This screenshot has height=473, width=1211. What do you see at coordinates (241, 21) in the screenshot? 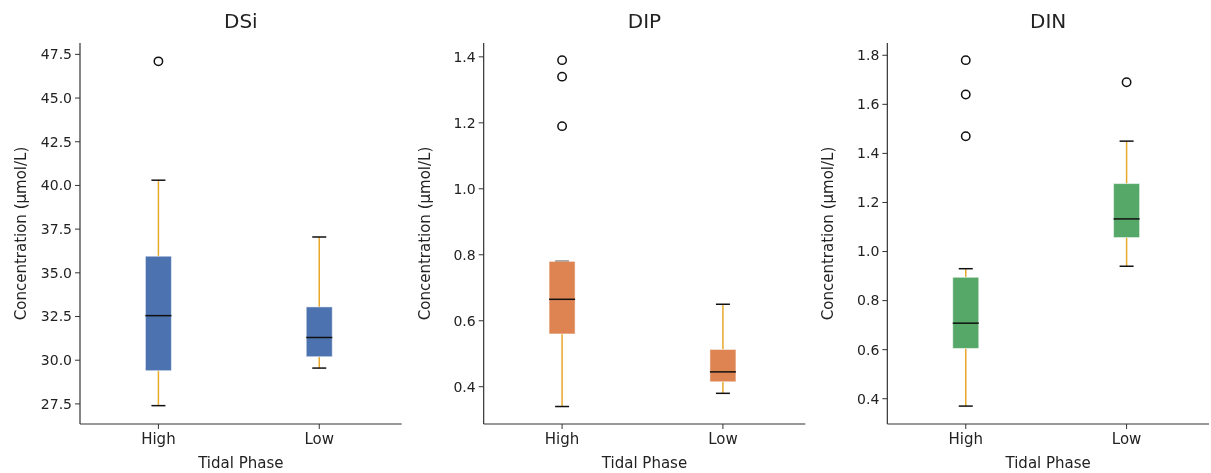
I see `chart-title: DSi` at bounding box center [241, 21].